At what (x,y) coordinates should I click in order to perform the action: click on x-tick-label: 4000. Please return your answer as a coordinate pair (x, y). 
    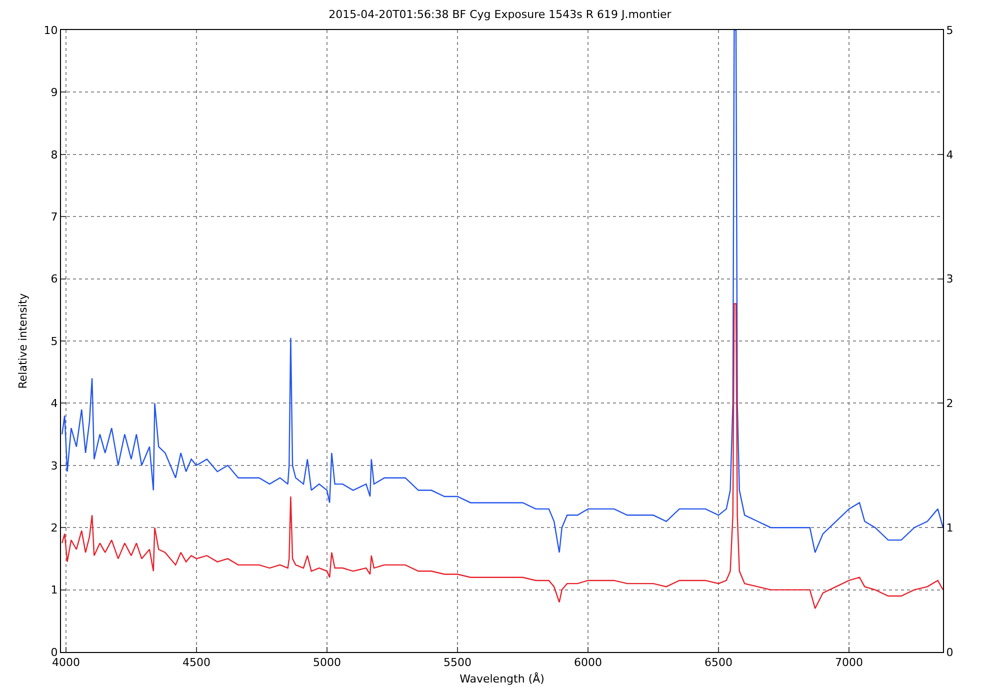
    Looking at the image, I should click on (66, 663).